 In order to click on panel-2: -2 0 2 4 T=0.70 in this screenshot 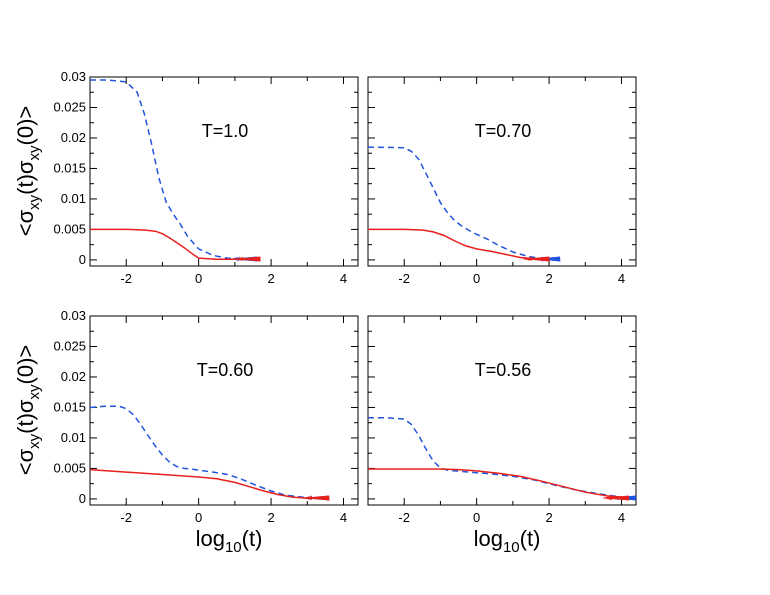, I will do `click(502, 181)`.